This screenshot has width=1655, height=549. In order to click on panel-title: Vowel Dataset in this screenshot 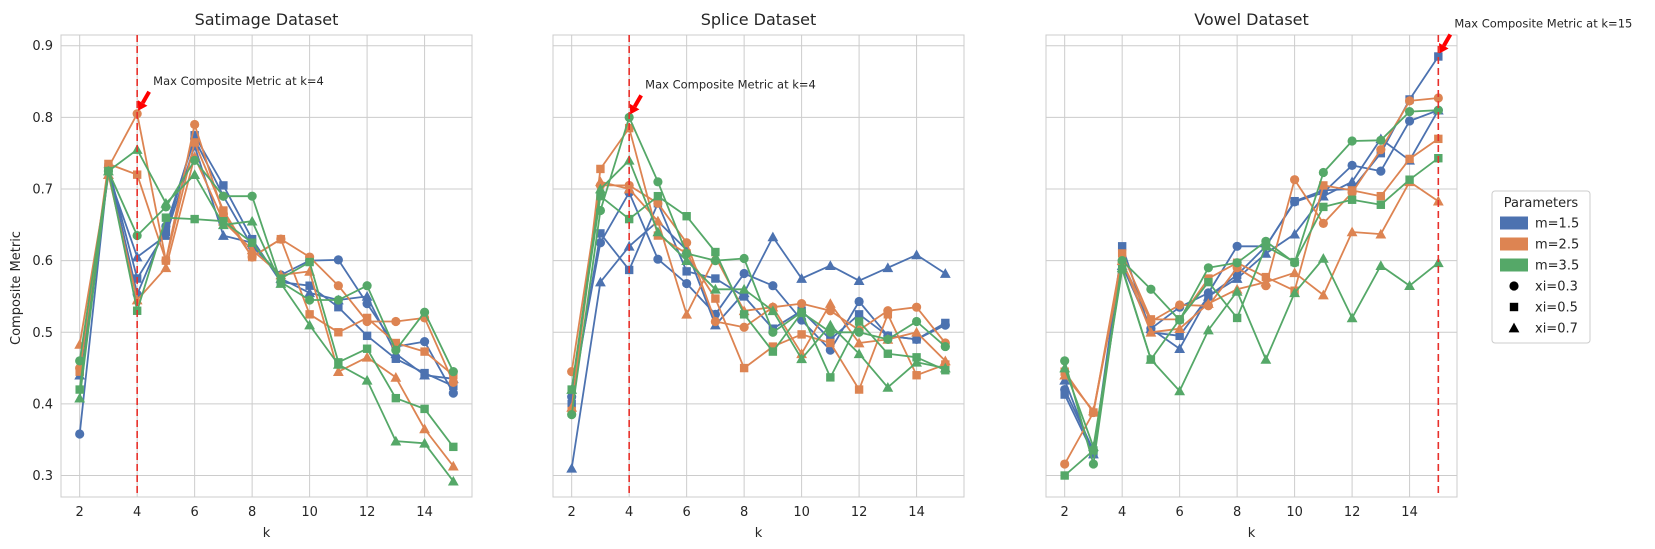, I will do `click(1251, 19)`.